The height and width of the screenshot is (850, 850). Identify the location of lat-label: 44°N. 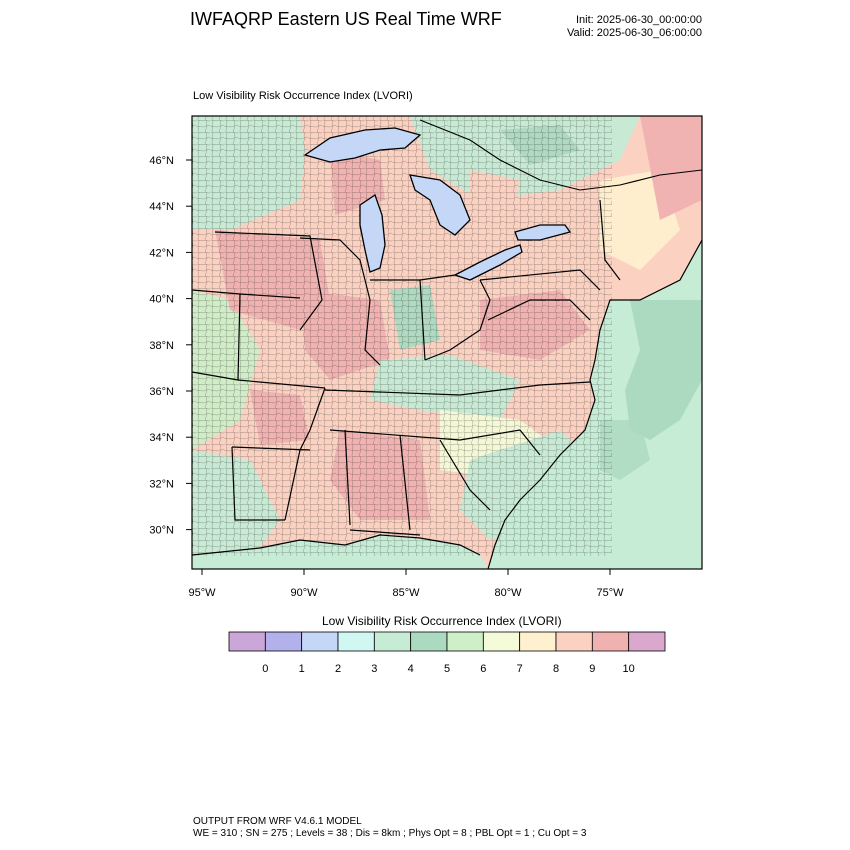
(161, 207).